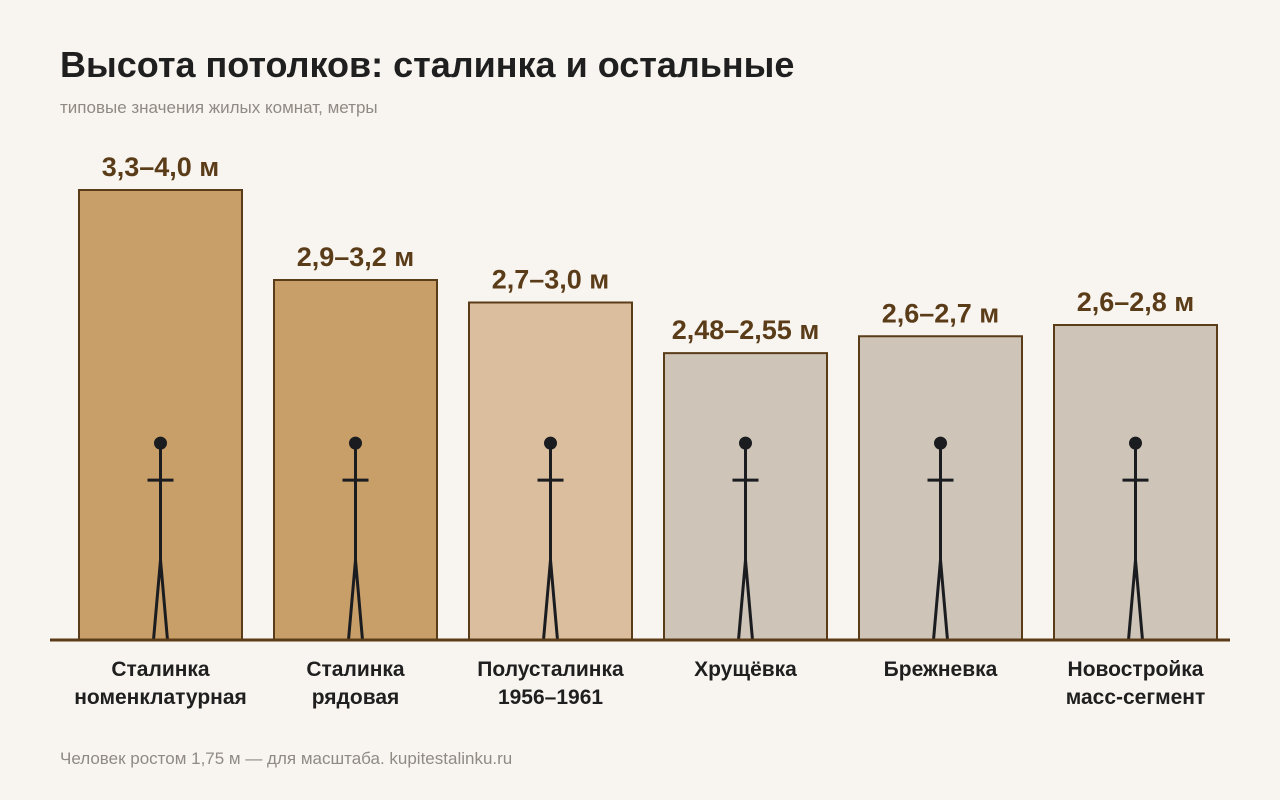 This screenshot has width=1280, height=800. I want to click on value-label: 3,3–4,0 м, so click(161, 167).